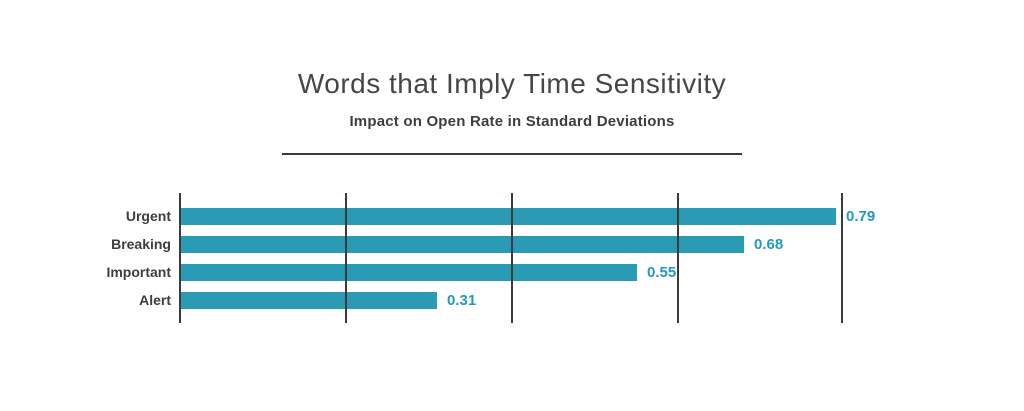 The image size is (1024, 411). Describe the element at coordinates (155, 300) in the screenshot. I see `category-label: Alert` at that location.